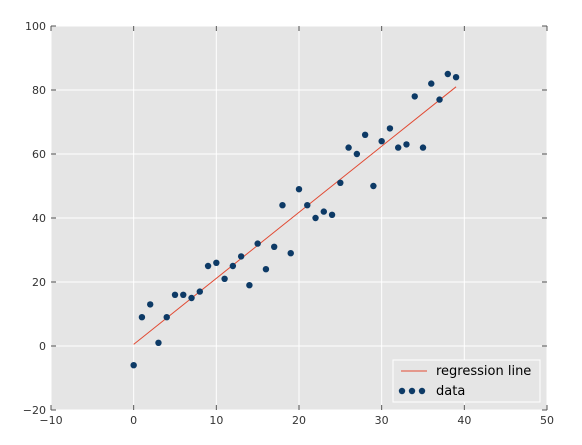 The height and width of the screenshot is (445, 582). What do you see at coordinates (299, 420) in the screenshot?
I see `x-tick-label: 20` at bounding box center [299, 420].